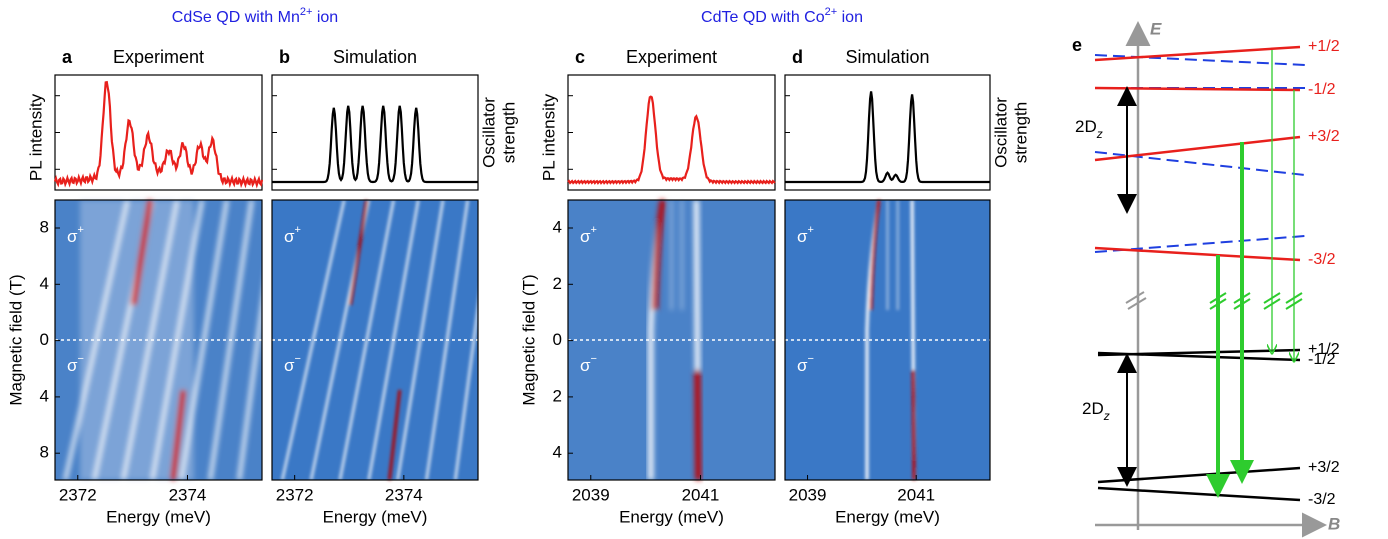  Describe the element at coordinates (1096, 411) in the screenshot. I see `splitting-label: 2Dz` at that location.